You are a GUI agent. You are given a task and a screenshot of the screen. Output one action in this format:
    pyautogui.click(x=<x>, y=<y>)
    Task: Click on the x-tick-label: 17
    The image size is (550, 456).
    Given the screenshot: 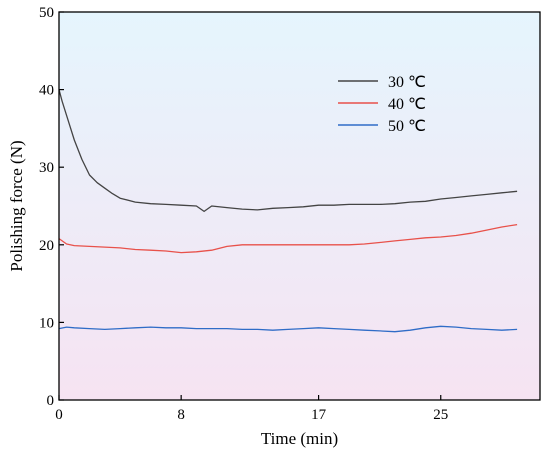 What is the action you would take?
    pyautogui.click(x=319, y=415)
    